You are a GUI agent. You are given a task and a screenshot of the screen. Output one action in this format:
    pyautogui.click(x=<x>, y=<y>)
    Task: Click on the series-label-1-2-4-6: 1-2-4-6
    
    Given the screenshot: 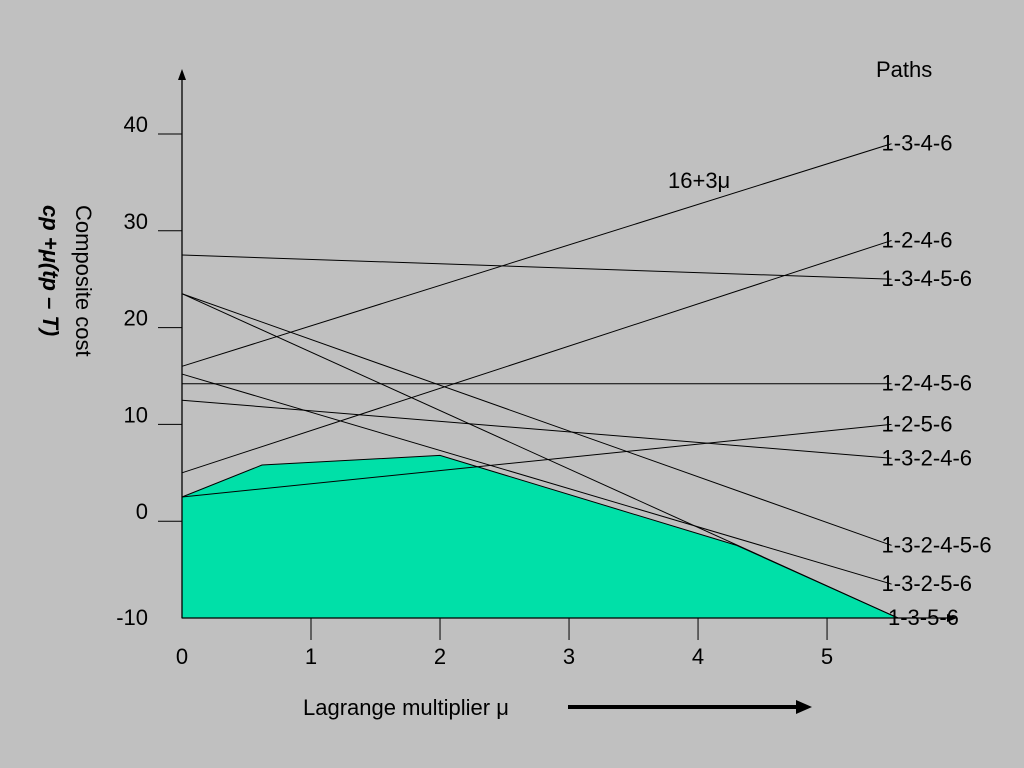 What is the action you would take?
    pyautogui.click(x=917, y=239)
    